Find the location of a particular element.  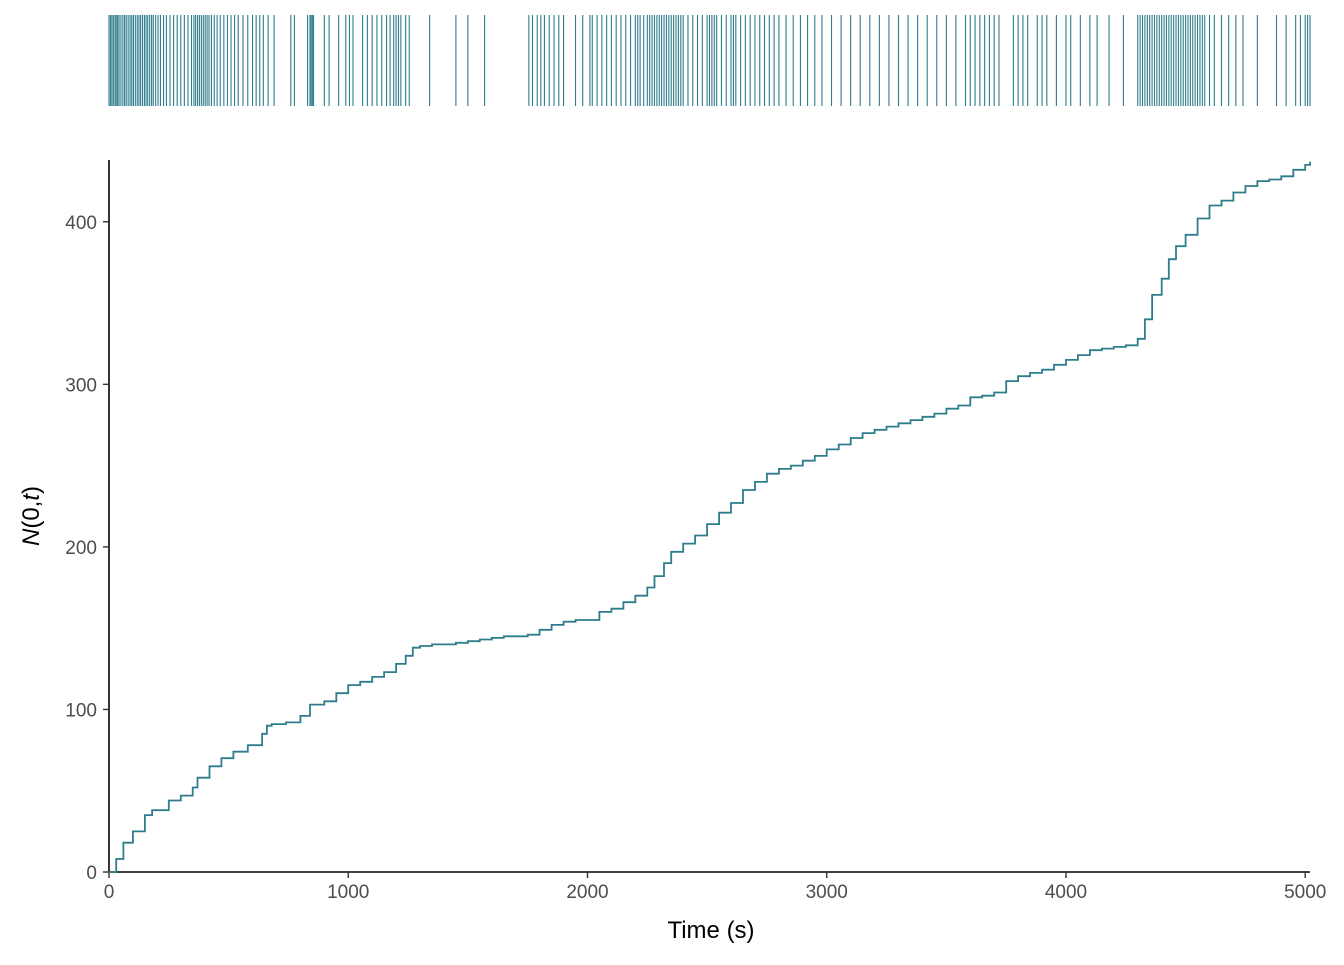

x-tick-label: 5000 is located at coordinates (1305, 892).